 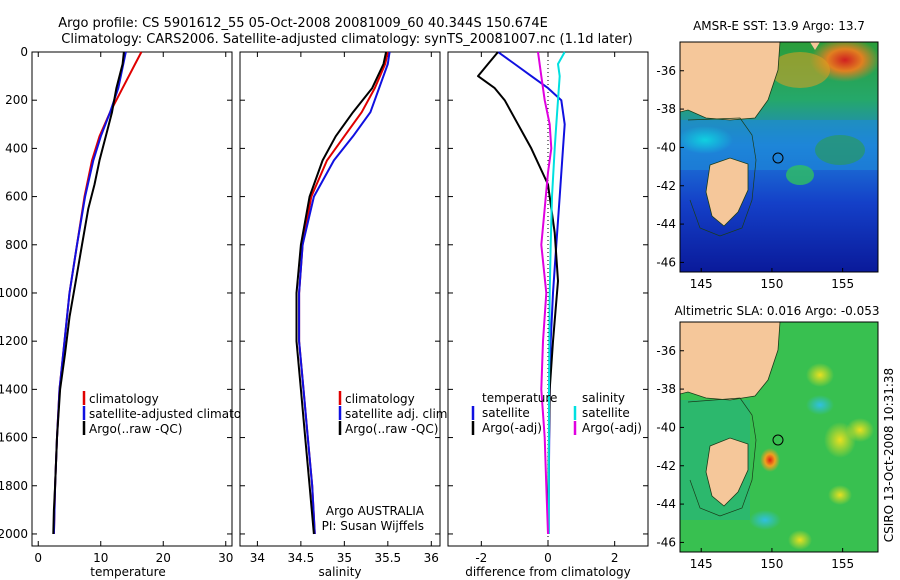 What do you see at coordinates (889, 455) in the screenshot?
I see `timestamp-side-label: CSIRO 13-Oct-2008 10:31:38` at bounding box center [889, 455].